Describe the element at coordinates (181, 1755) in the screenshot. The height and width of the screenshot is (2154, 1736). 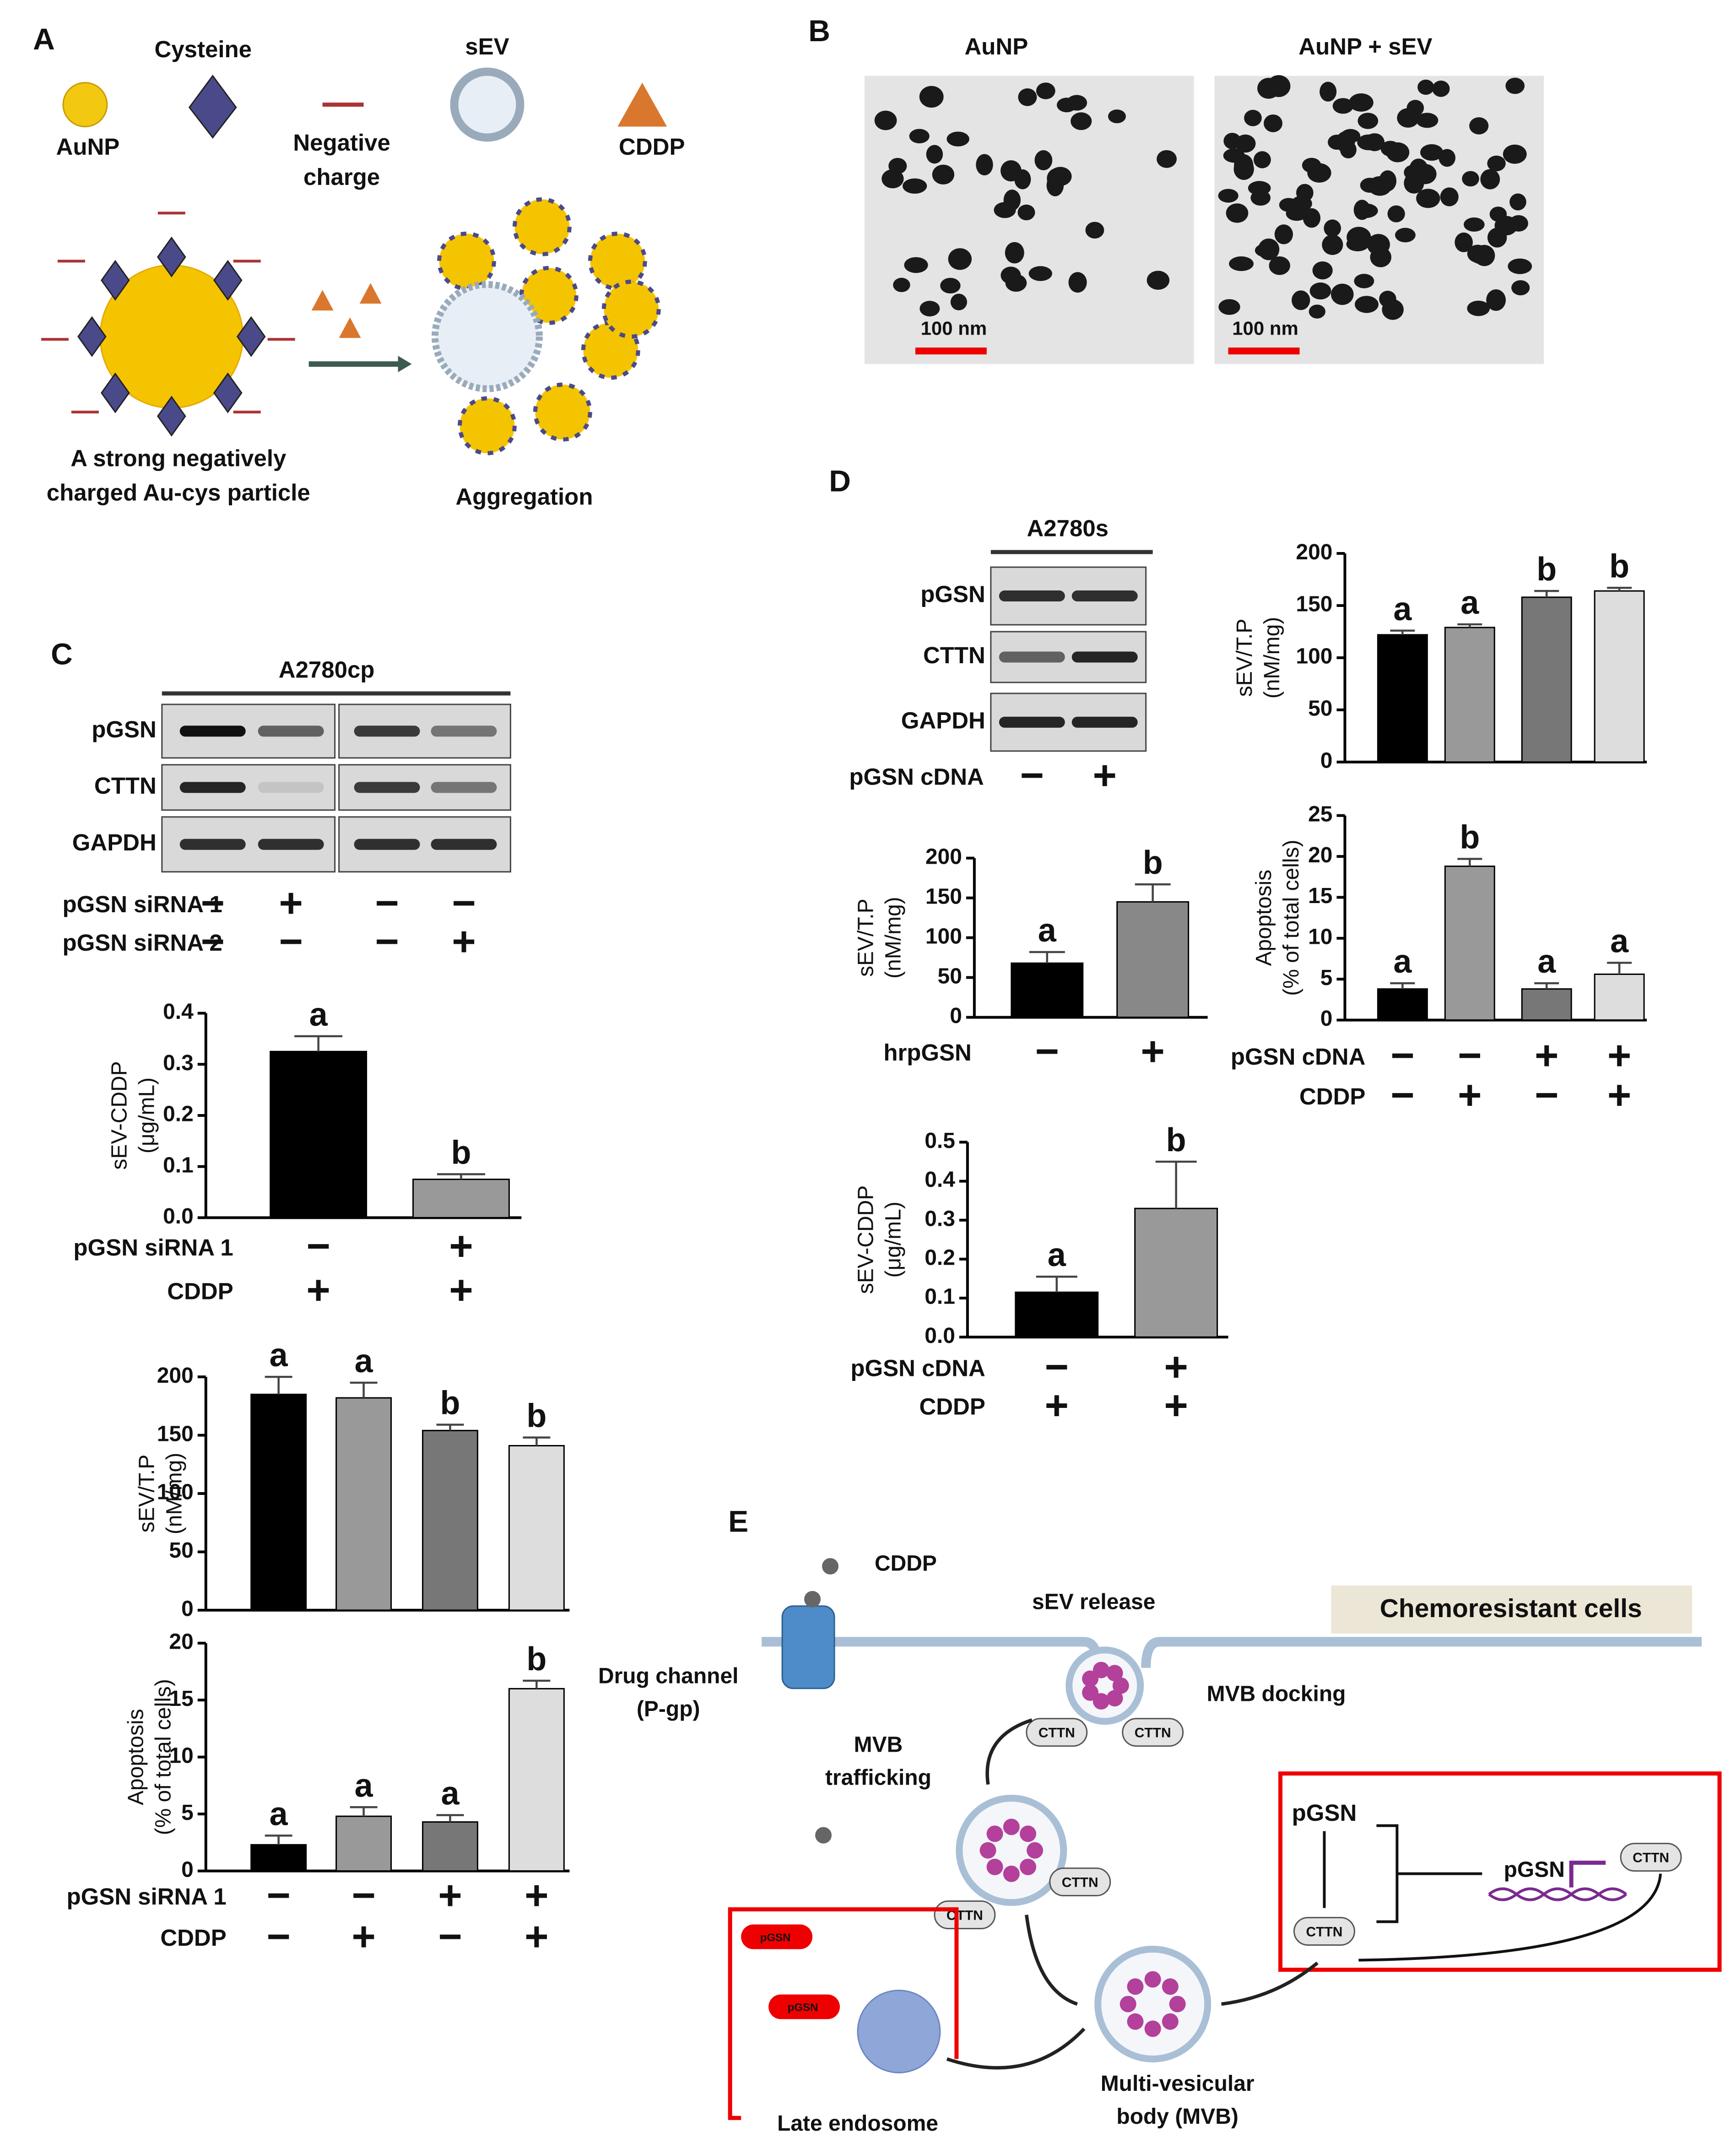
I see `y-tick-label: 10` at that location.